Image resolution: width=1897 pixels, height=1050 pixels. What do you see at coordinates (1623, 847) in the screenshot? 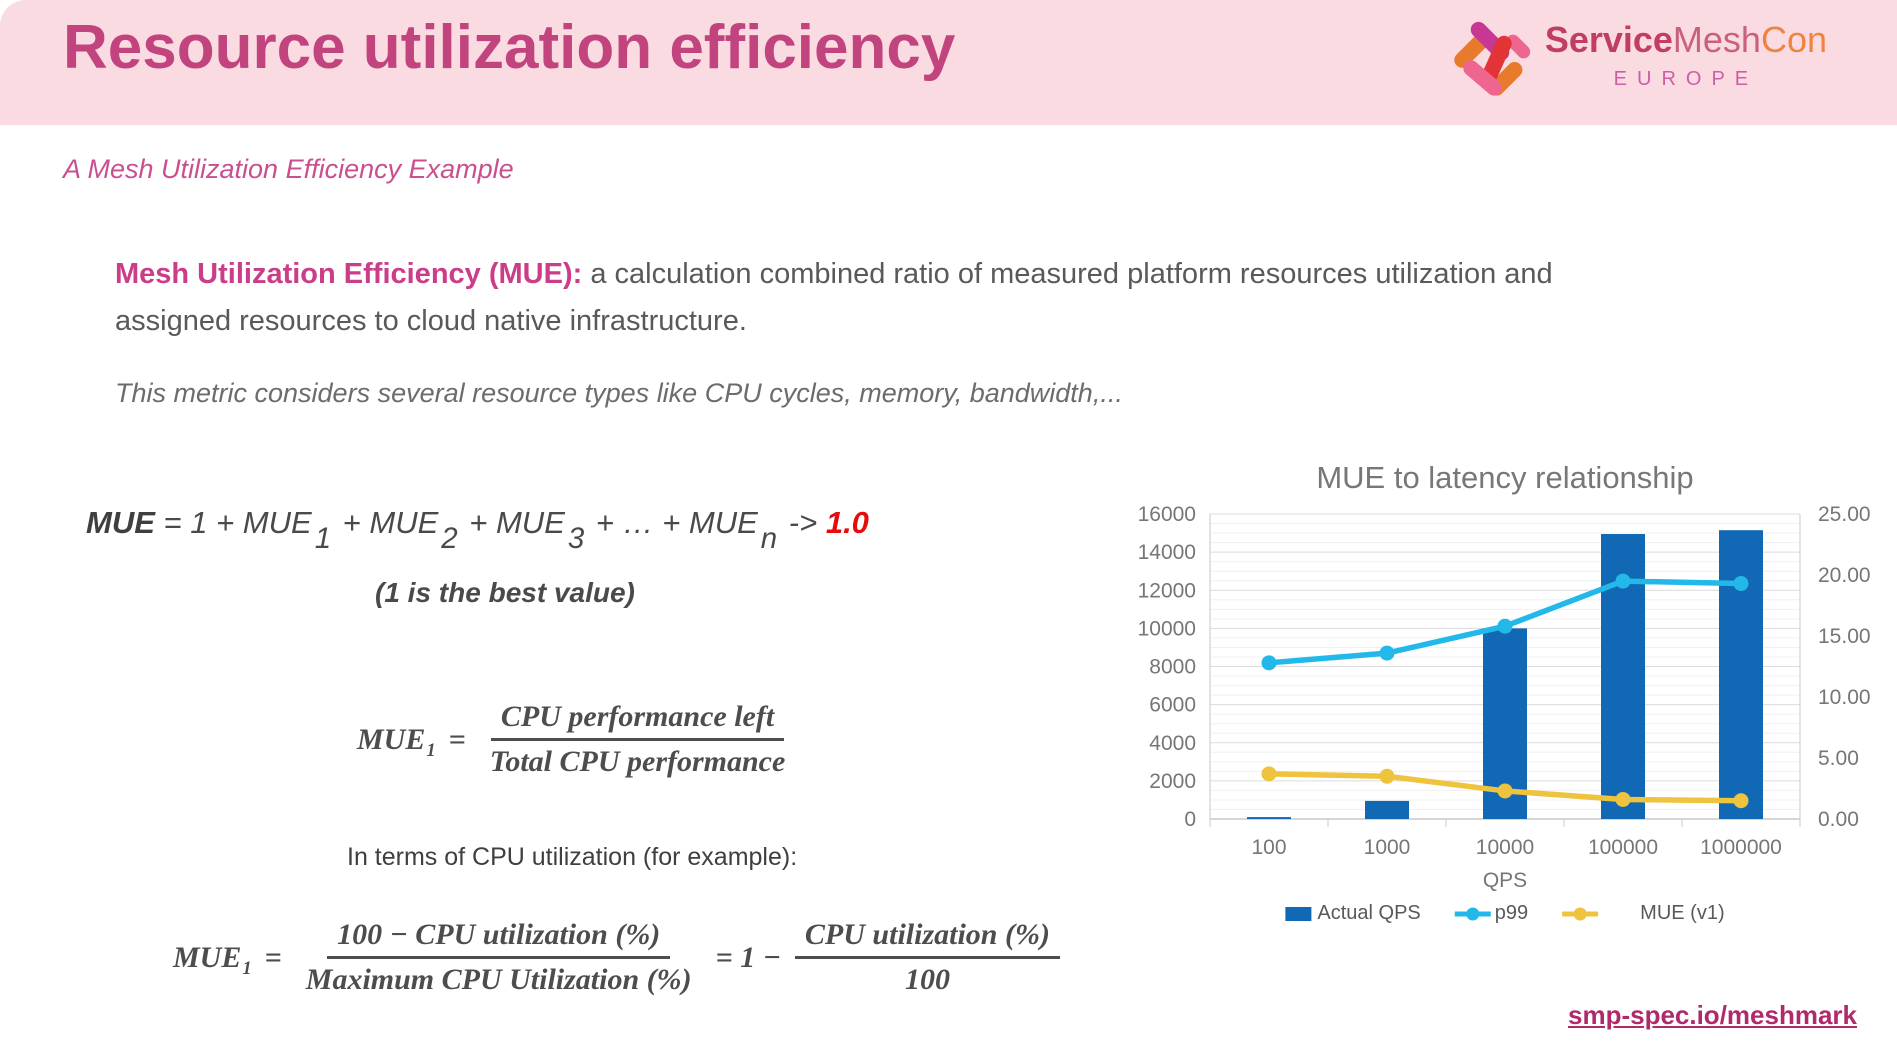
I see `x-axis-tick-label: 100000` at bounding box center [1623, 847].